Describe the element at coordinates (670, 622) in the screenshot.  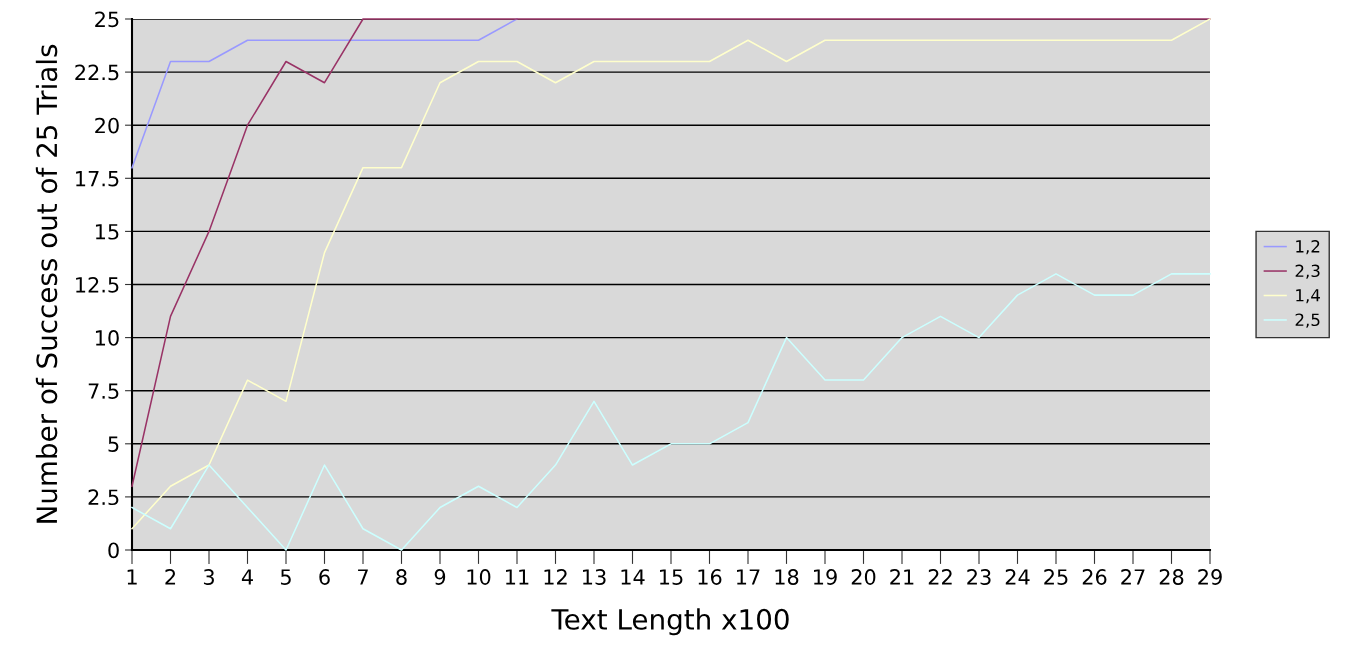
I see `x-axis-title: Text Length x100` at that location.